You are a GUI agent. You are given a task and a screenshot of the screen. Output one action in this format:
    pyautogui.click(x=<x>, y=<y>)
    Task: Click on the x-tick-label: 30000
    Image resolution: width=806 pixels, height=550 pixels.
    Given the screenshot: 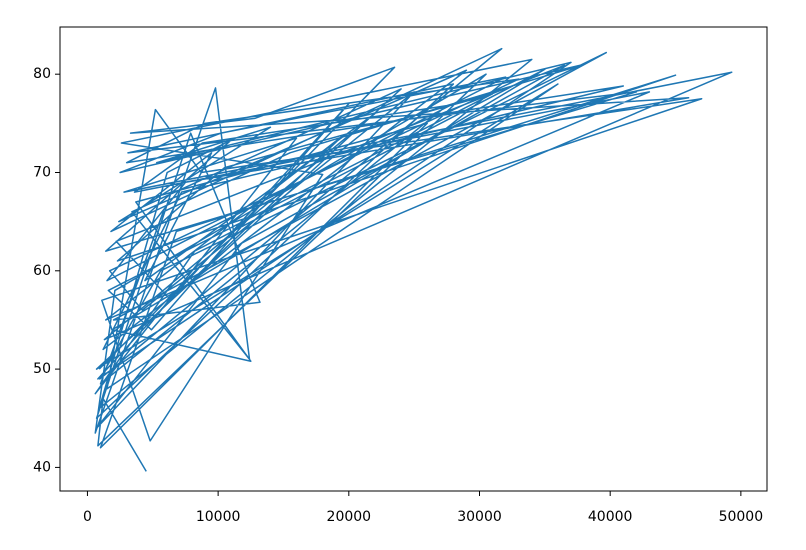 What is the action you would take?
    pyautogui.click(x=479, y=517)
    